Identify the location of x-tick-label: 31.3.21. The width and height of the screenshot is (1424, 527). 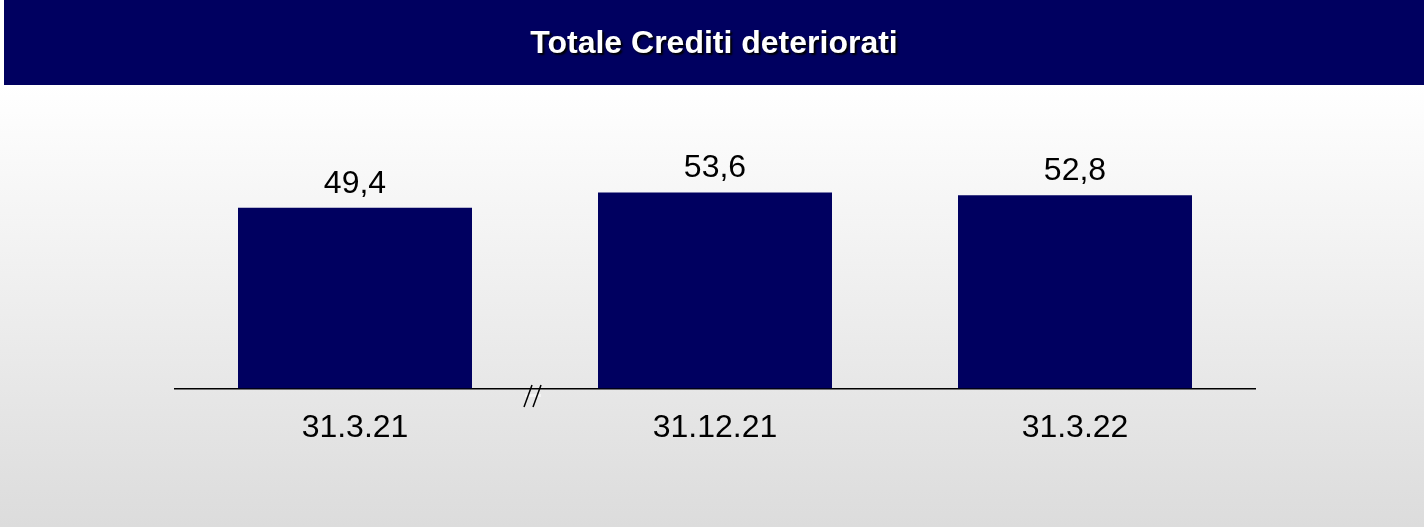
(355, 425).